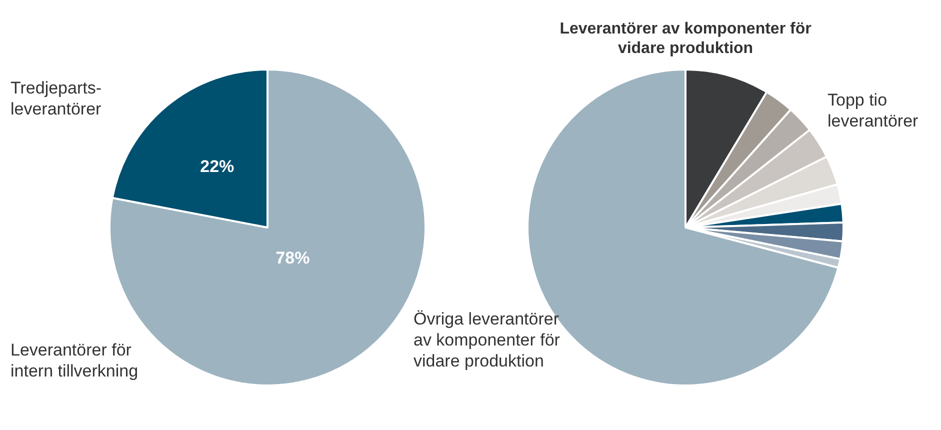 This screenshot has height=430, width=941. I want to click on data-label: 22%, so click(217, 166).